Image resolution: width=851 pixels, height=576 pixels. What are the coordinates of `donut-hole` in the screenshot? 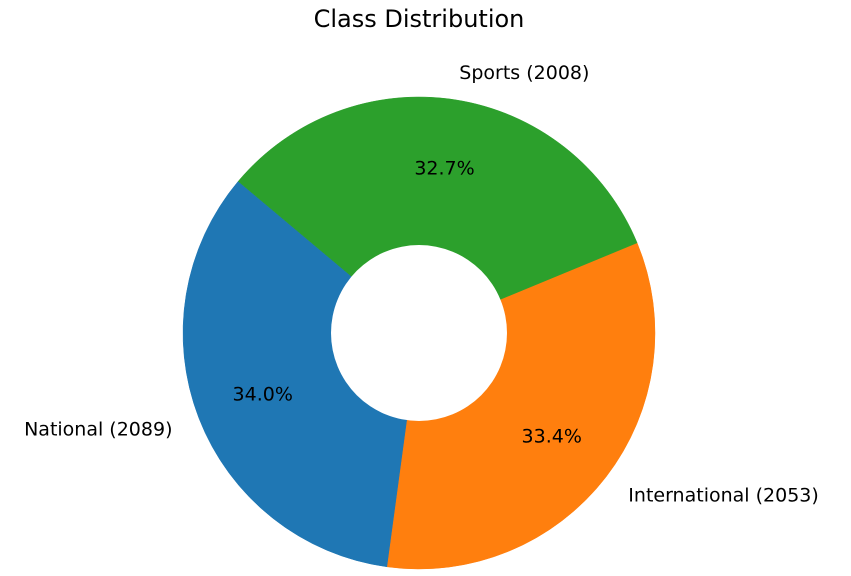 It's located at (419, 333).